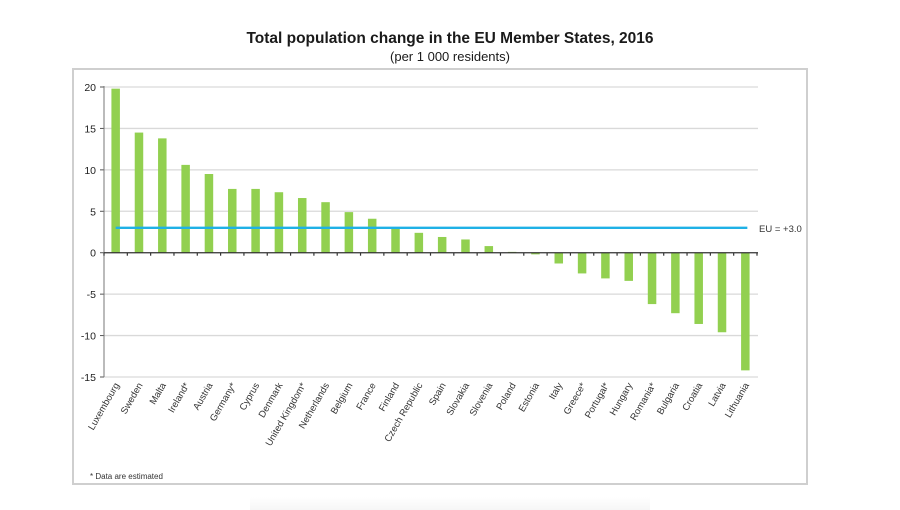 This screenshot has height=510, width=900. Describe the element at coordinates (91, 295) in the screenshot. I see `y-tick-label: -5` at that location.